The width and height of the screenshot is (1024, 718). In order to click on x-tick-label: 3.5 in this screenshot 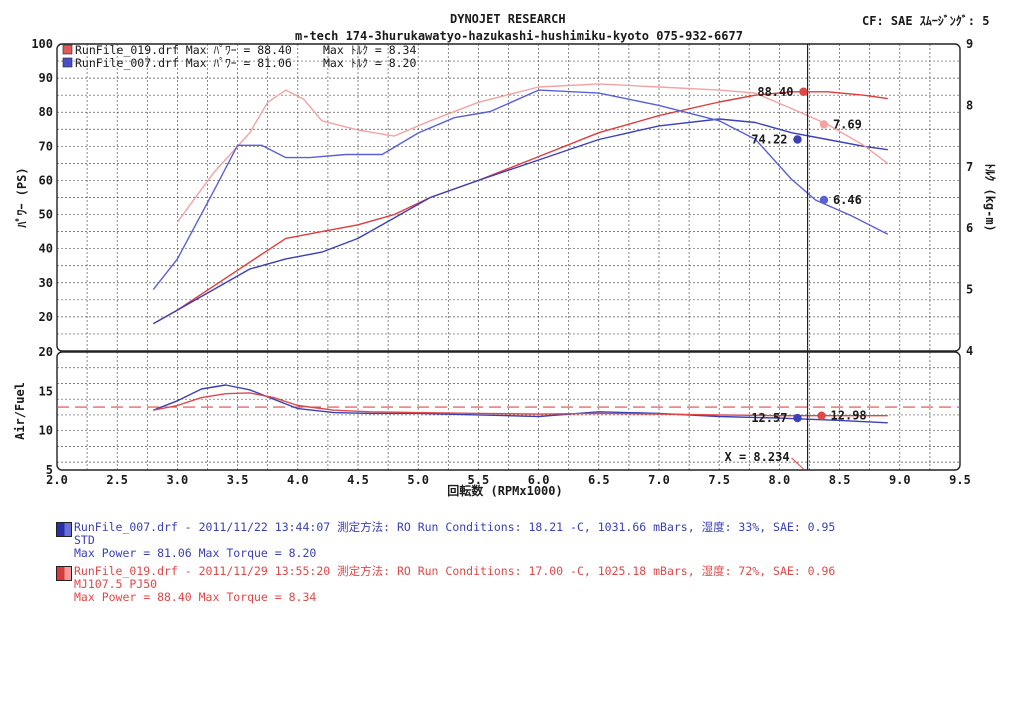, I will do `click(238, 480)`.